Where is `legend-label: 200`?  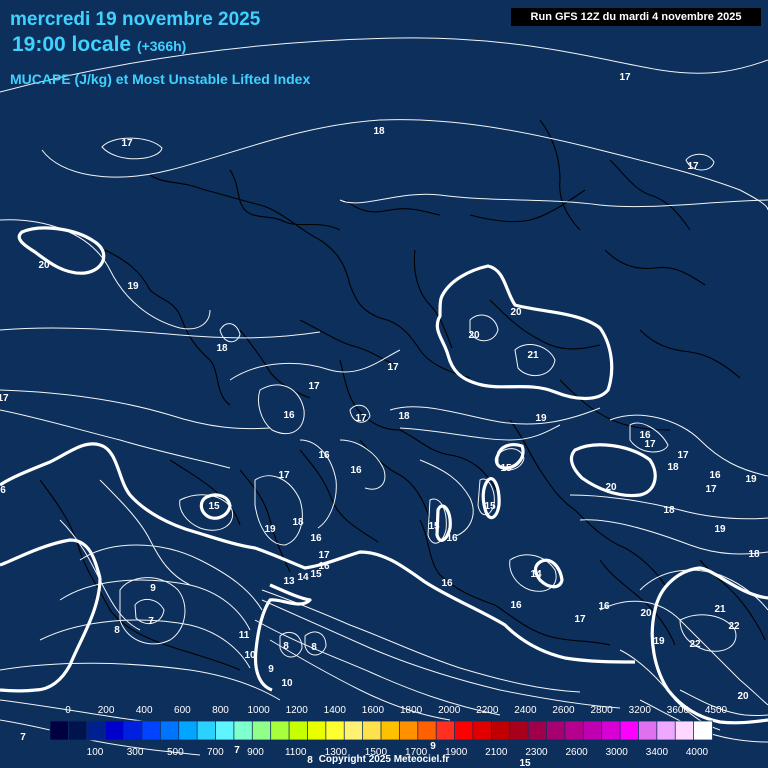
legend-label: 200 is located at coordinates (106, 710).